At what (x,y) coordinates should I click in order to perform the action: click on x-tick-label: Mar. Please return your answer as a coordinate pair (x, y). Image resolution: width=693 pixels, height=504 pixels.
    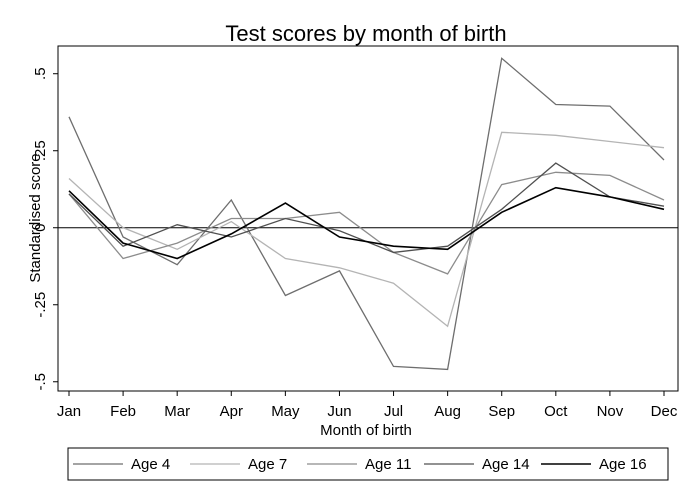
    Looking at the image, I should click on (177, 411).